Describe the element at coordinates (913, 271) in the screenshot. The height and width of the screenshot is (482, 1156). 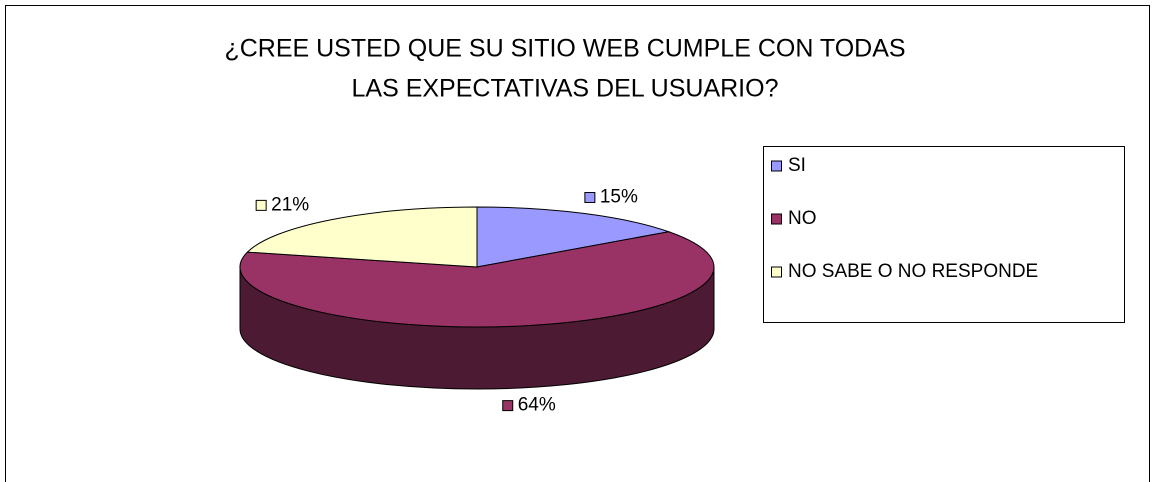
I see `legend-label: NO SABE O NO RESPONDE` at that location.